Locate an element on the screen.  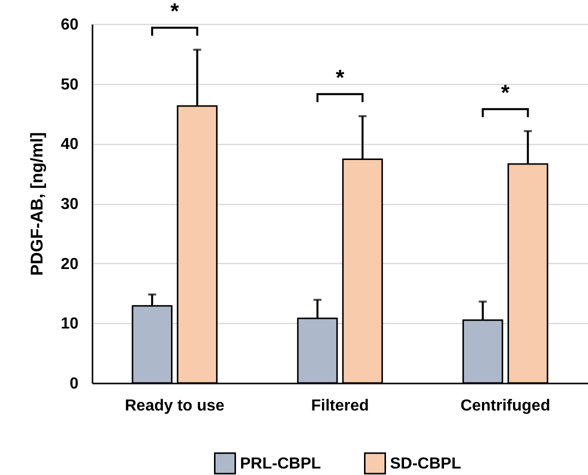
y-tick-label: 50 is located at coordinates (69, 85).